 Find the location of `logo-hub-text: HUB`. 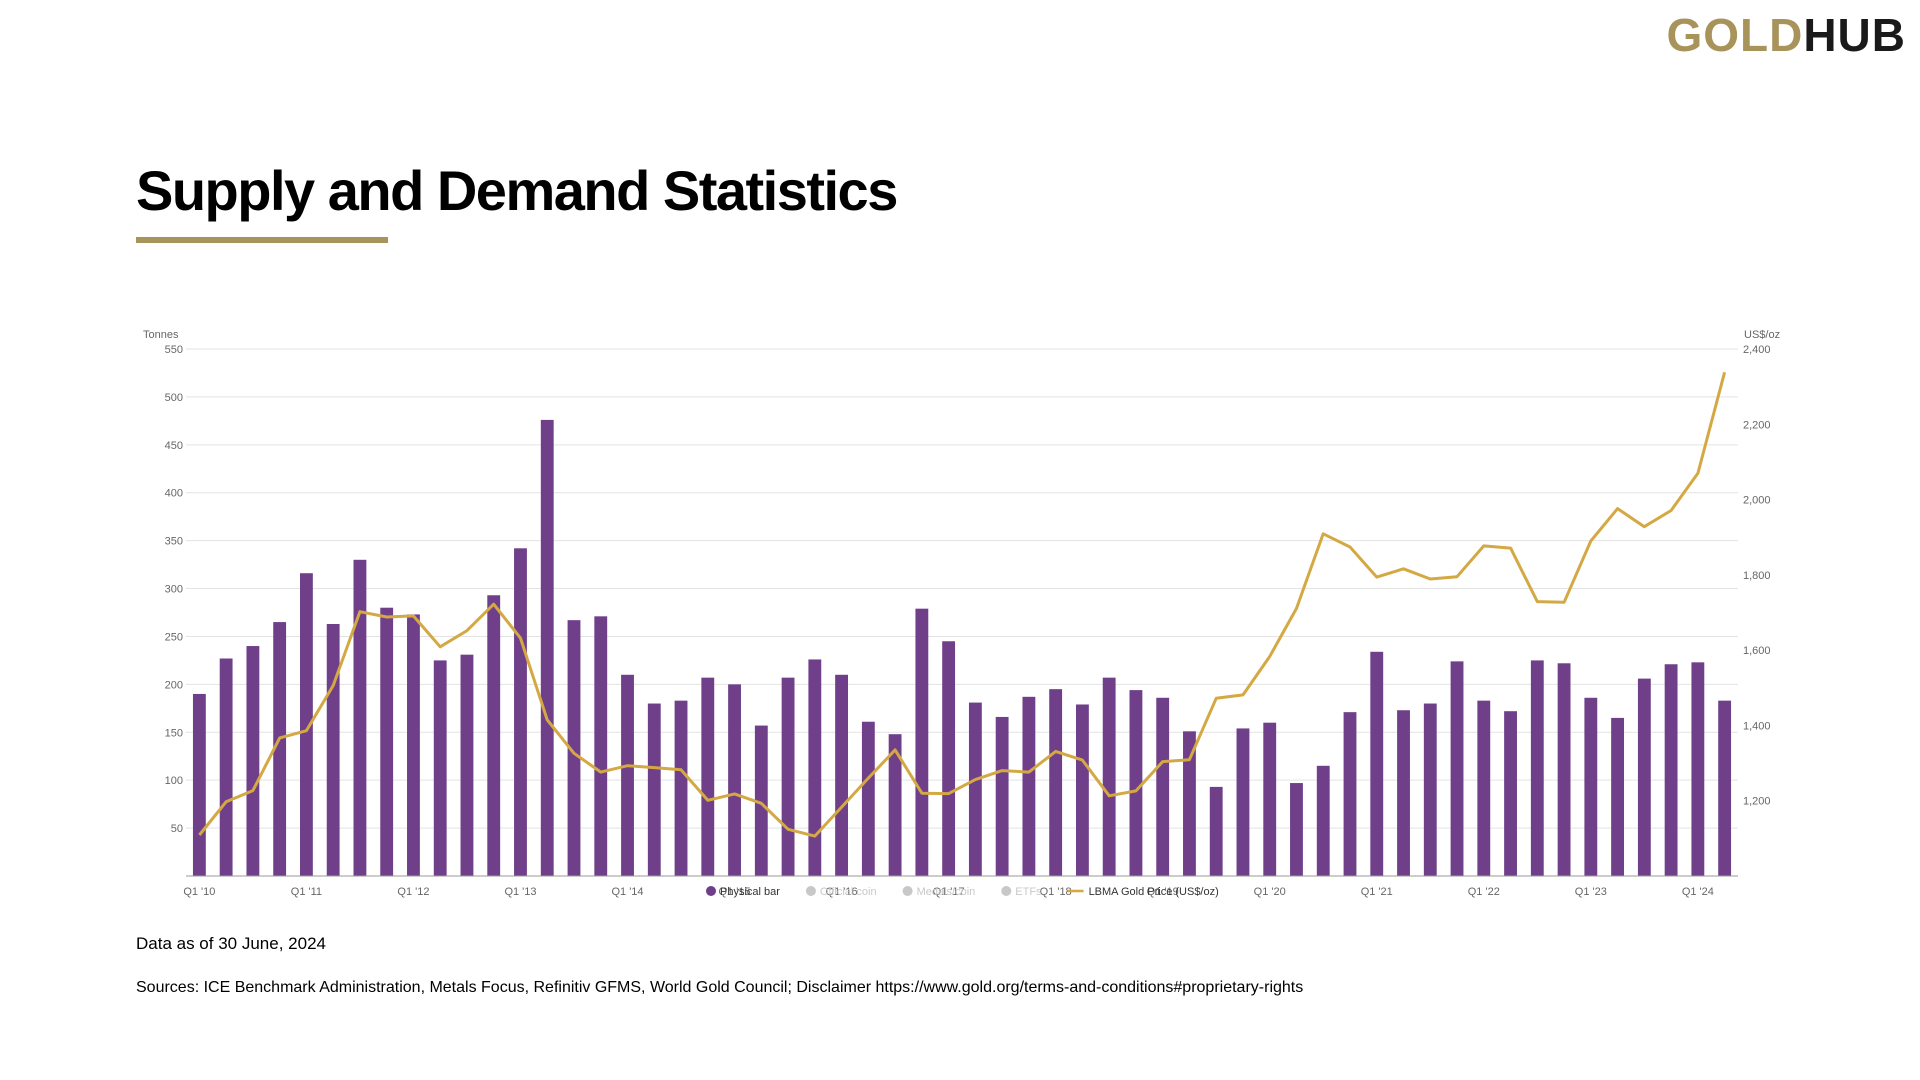

logo-hub-text: HUB is located at coordinates (1854, 35).